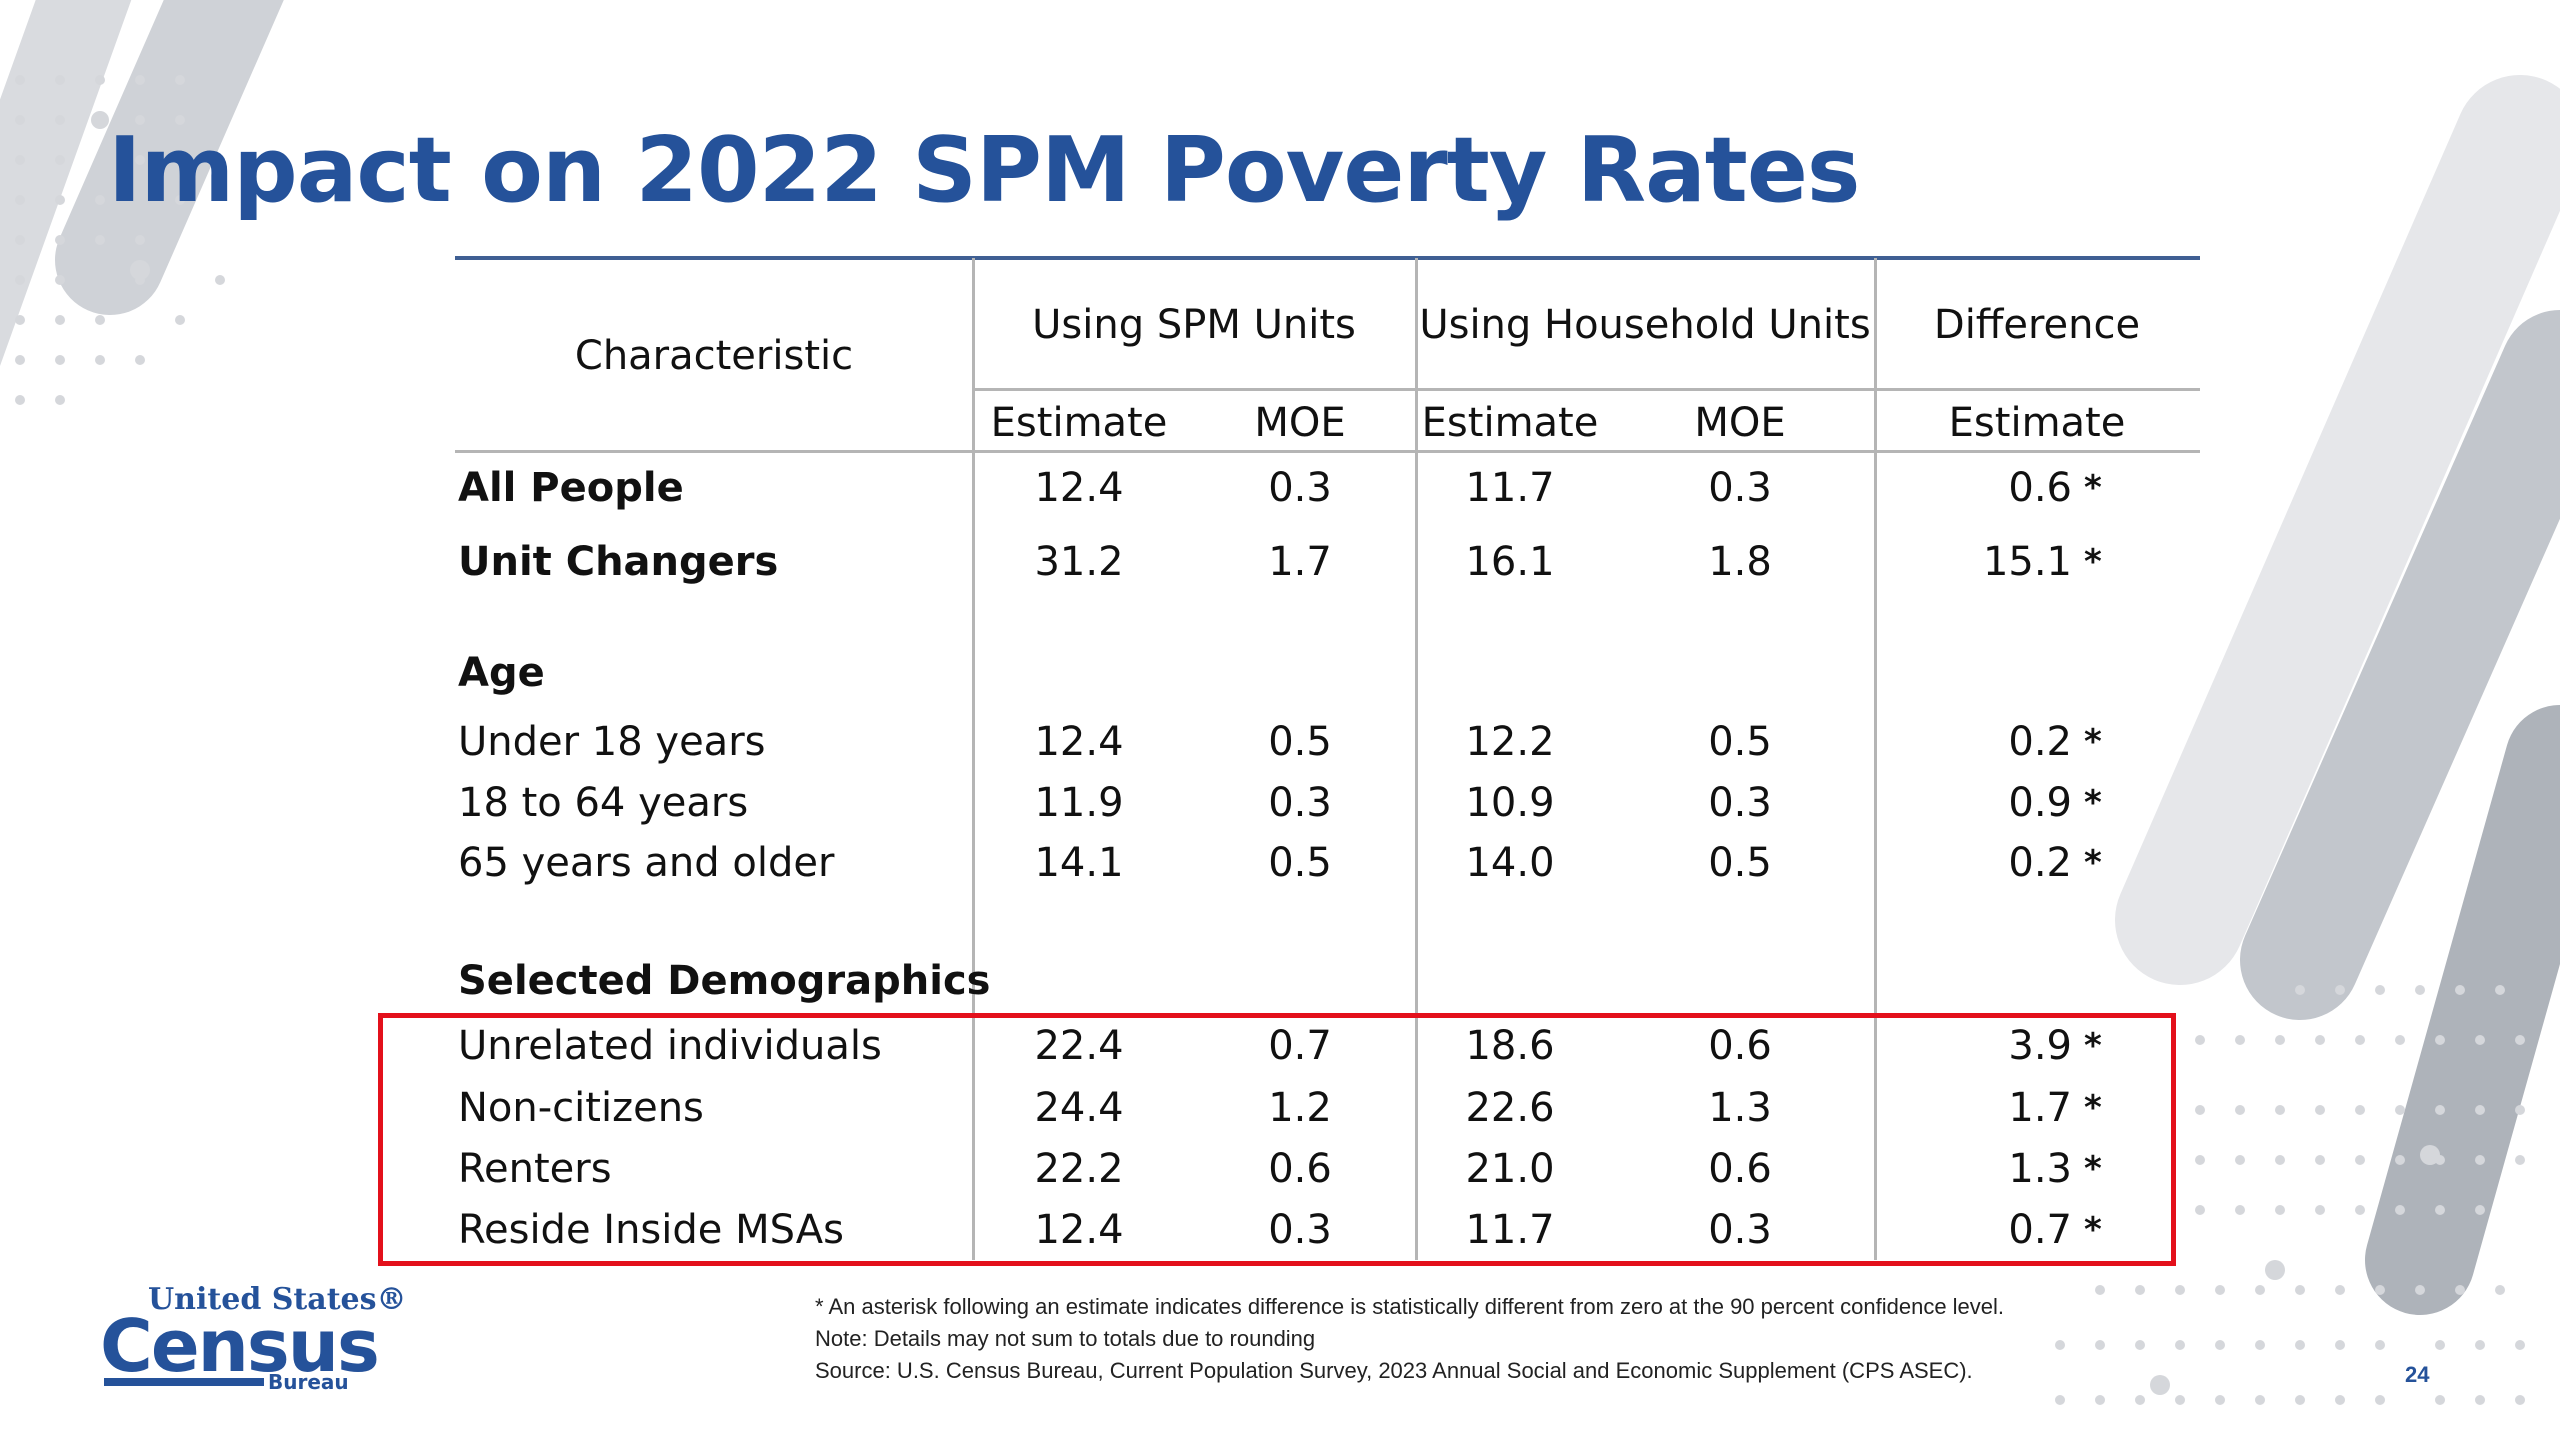 This screenshot has width=2560, height=1440. Describe the element at coordinates (1079, 562) in the screenshot. I see `spm-estimate: 31.2` at that location.